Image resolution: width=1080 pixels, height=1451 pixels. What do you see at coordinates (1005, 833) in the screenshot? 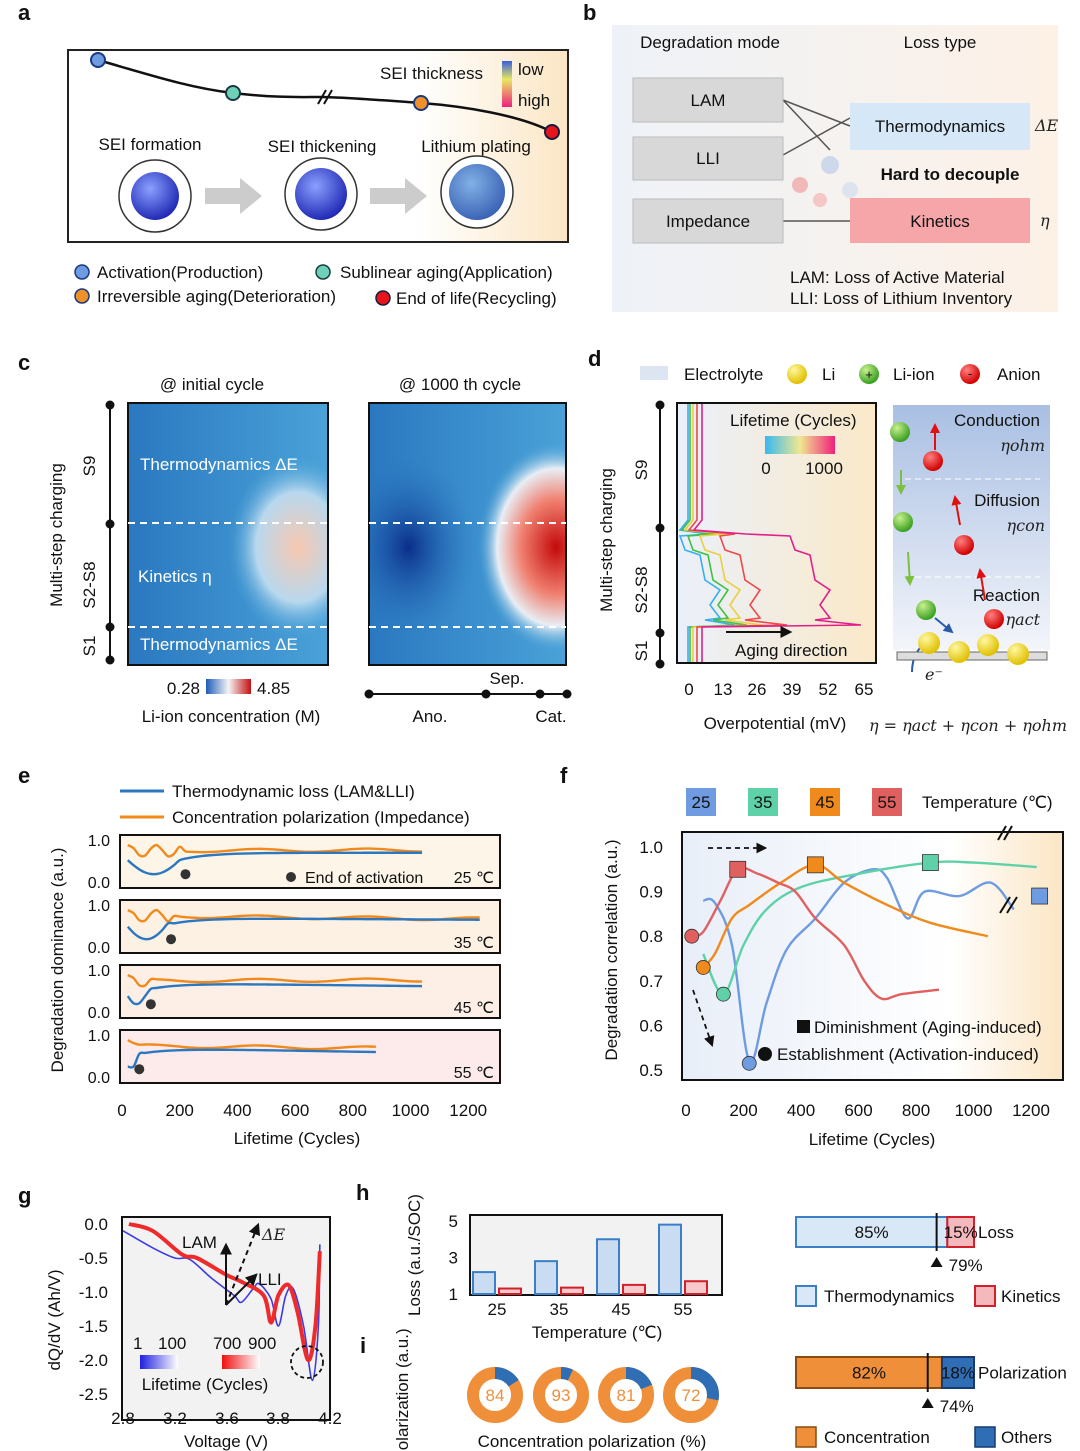
I see `axis-break-icon` at bounding box center [1005, 833].